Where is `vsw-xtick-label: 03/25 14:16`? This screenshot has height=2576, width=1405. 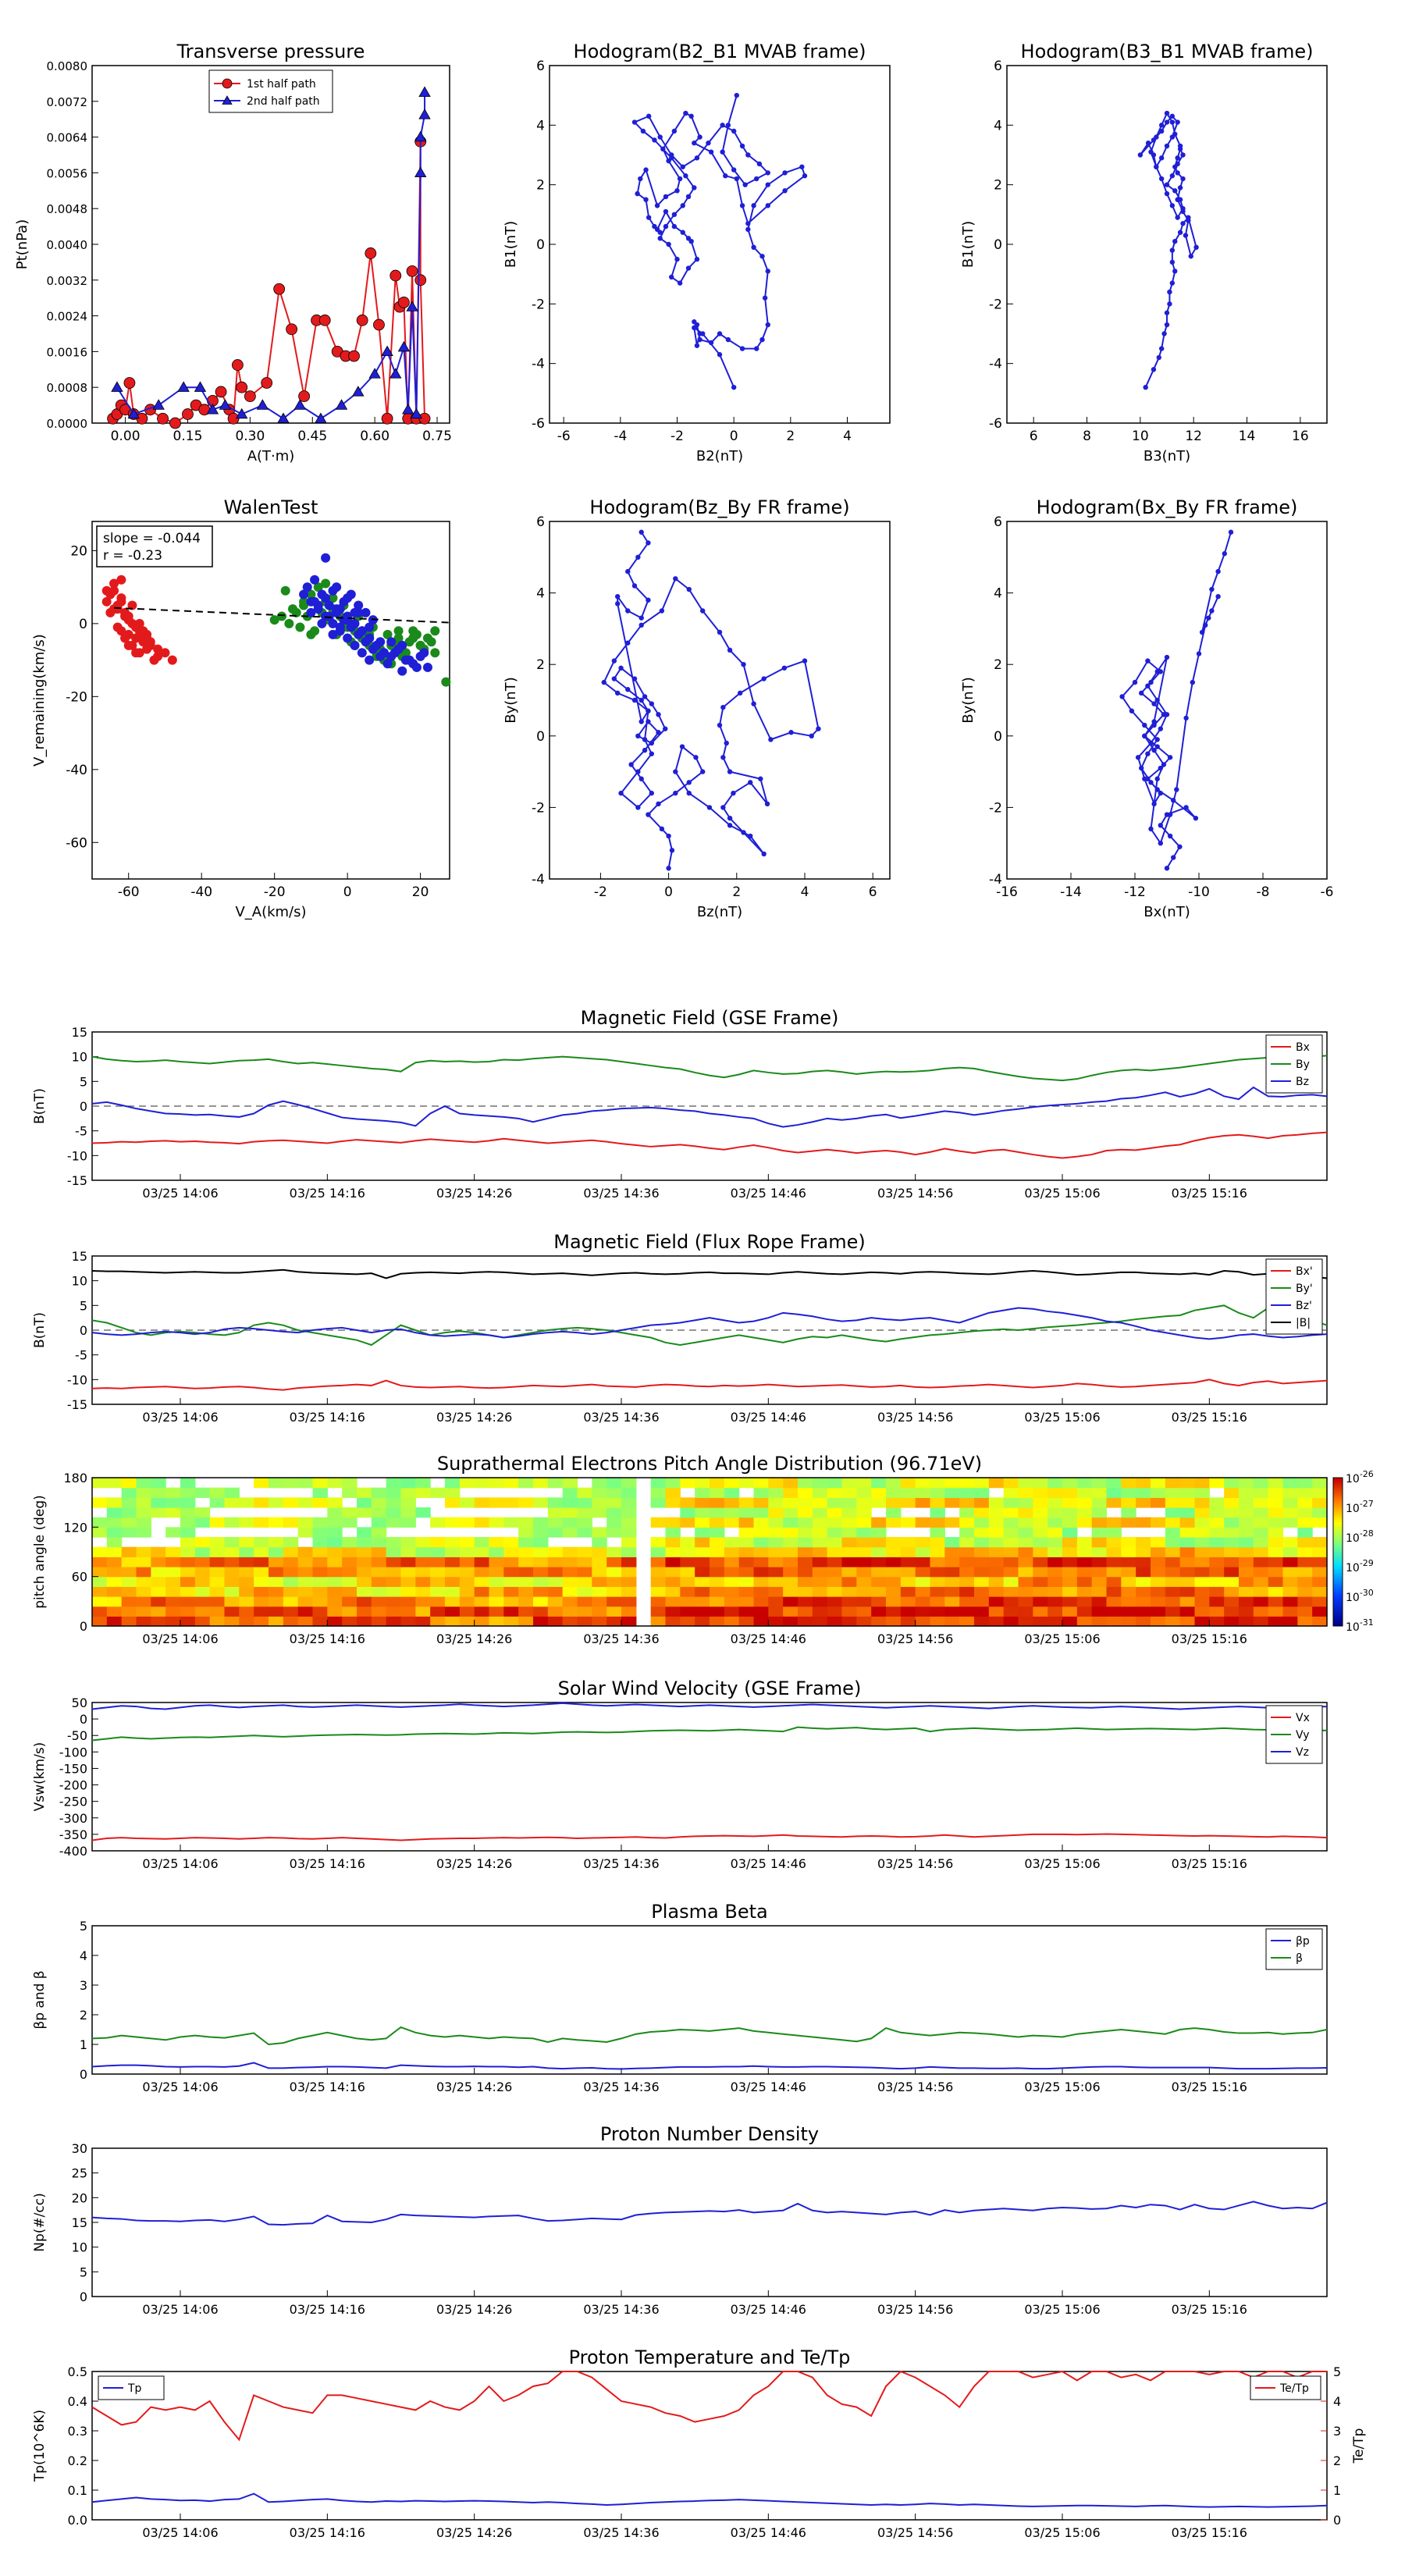 vsw-xtick-label: 03/25 14:16 is located at coordinates (327, 1863).